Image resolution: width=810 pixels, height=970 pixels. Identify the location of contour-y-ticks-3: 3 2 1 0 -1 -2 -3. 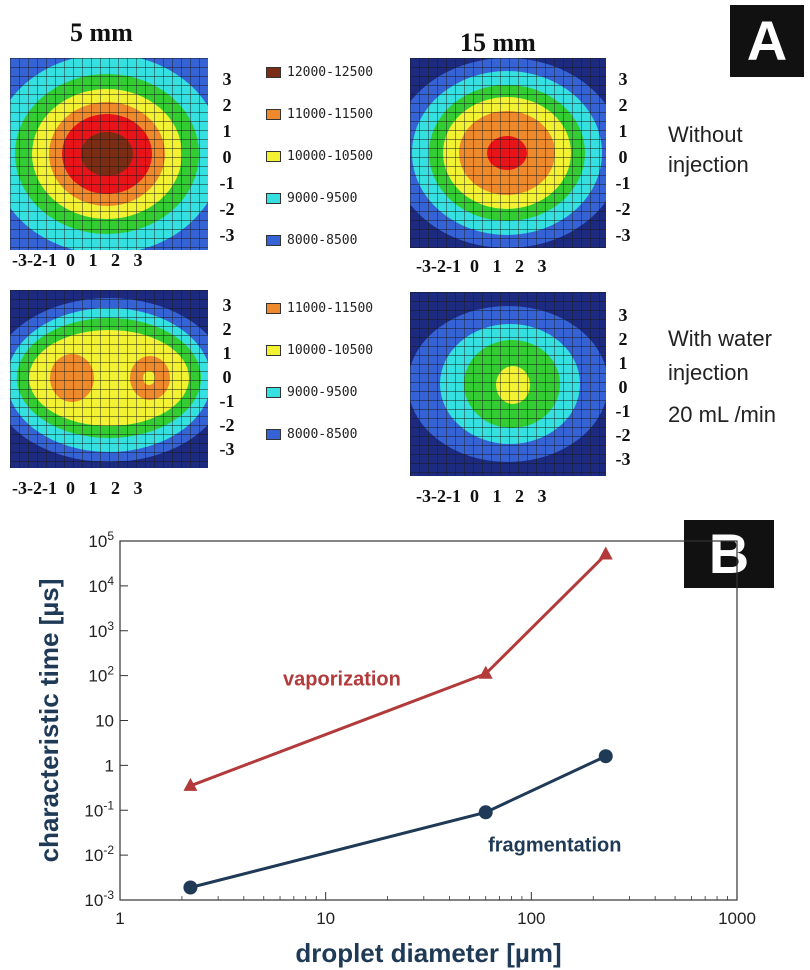
(227, 377).